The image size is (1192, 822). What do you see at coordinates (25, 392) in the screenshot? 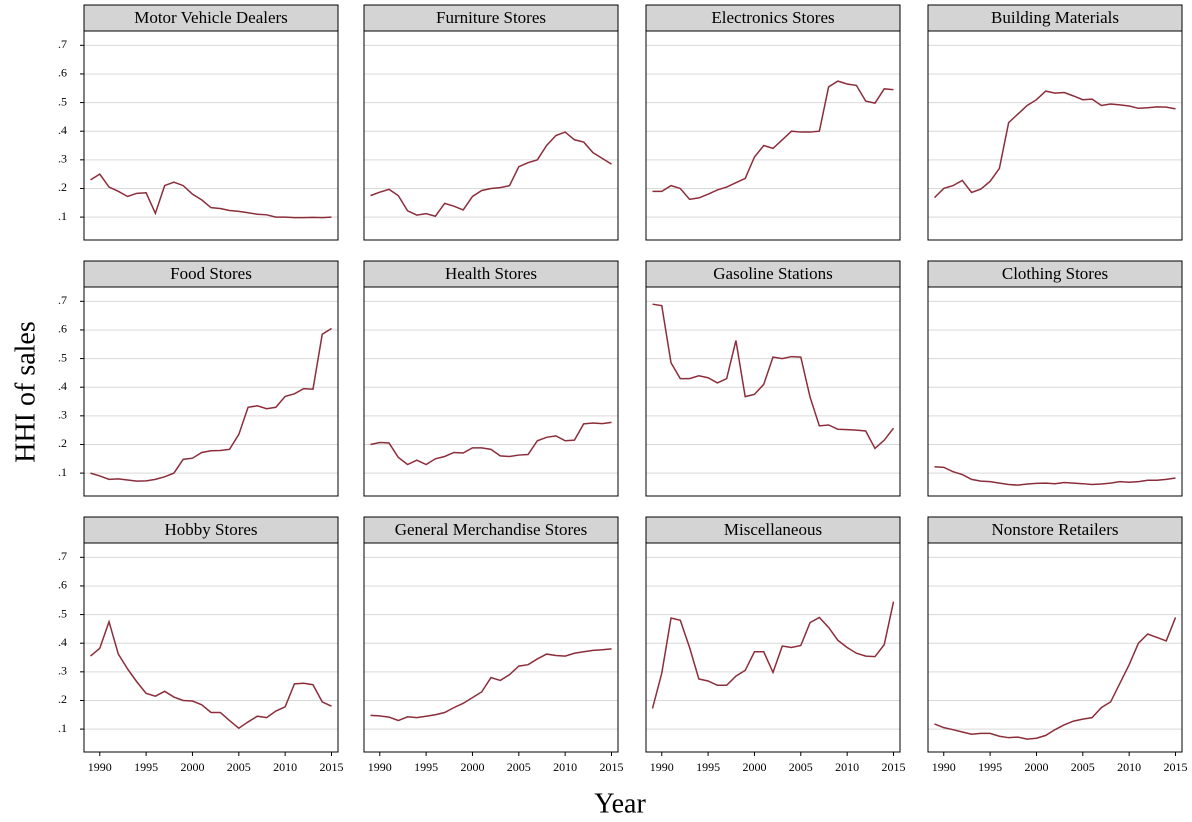
I see `y-axis-label: HHI of sales` at bounding box center [25, 392].